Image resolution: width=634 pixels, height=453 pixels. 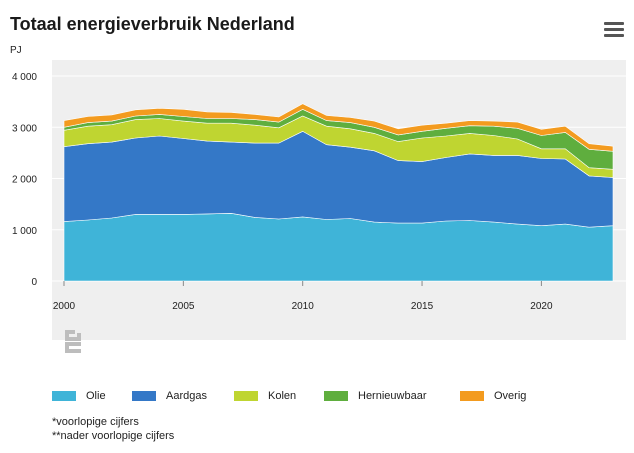 I want to click on legend-item-overig: Overig, so click(x=493, y=396).